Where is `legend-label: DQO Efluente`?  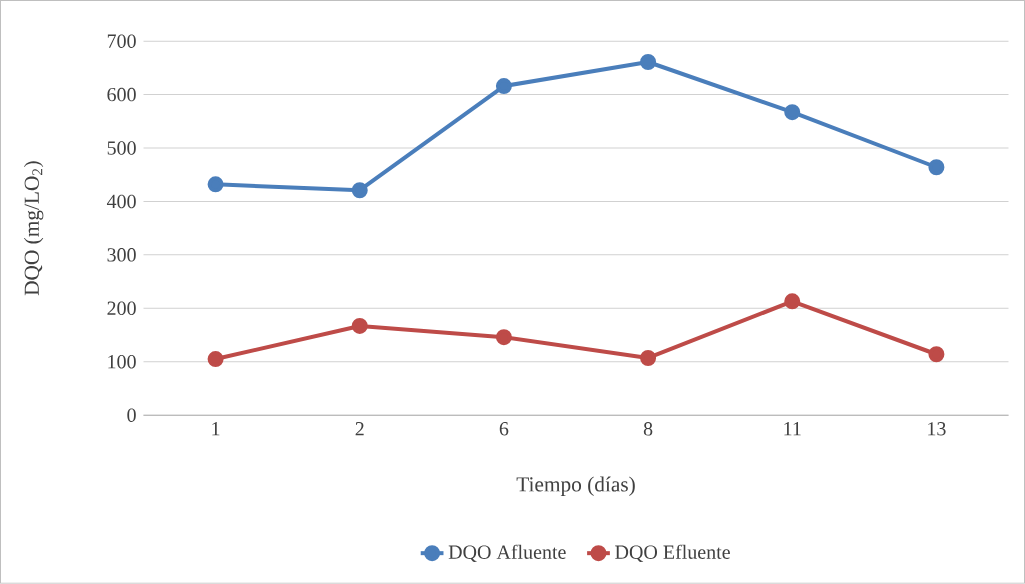
legend-label: DQO Efluente is located at coordinates (672, 553).